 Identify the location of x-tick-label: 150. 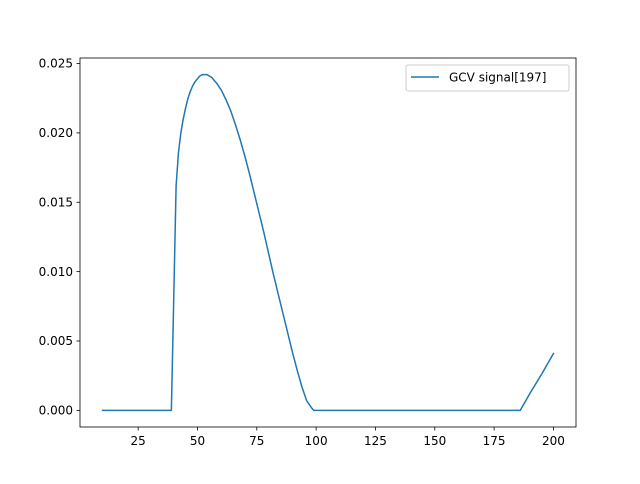
(434, 441).